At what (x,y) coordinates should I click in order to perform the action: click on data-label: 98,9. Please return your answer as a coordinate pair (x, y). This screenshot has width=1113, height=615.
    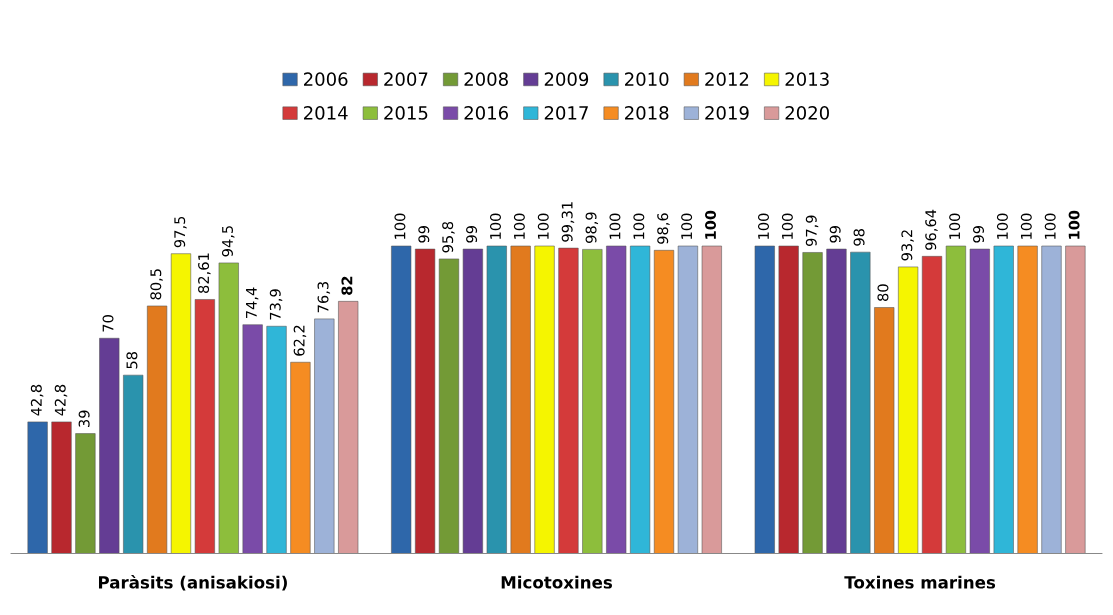
    Looking at the image, I should click on (592, 227).